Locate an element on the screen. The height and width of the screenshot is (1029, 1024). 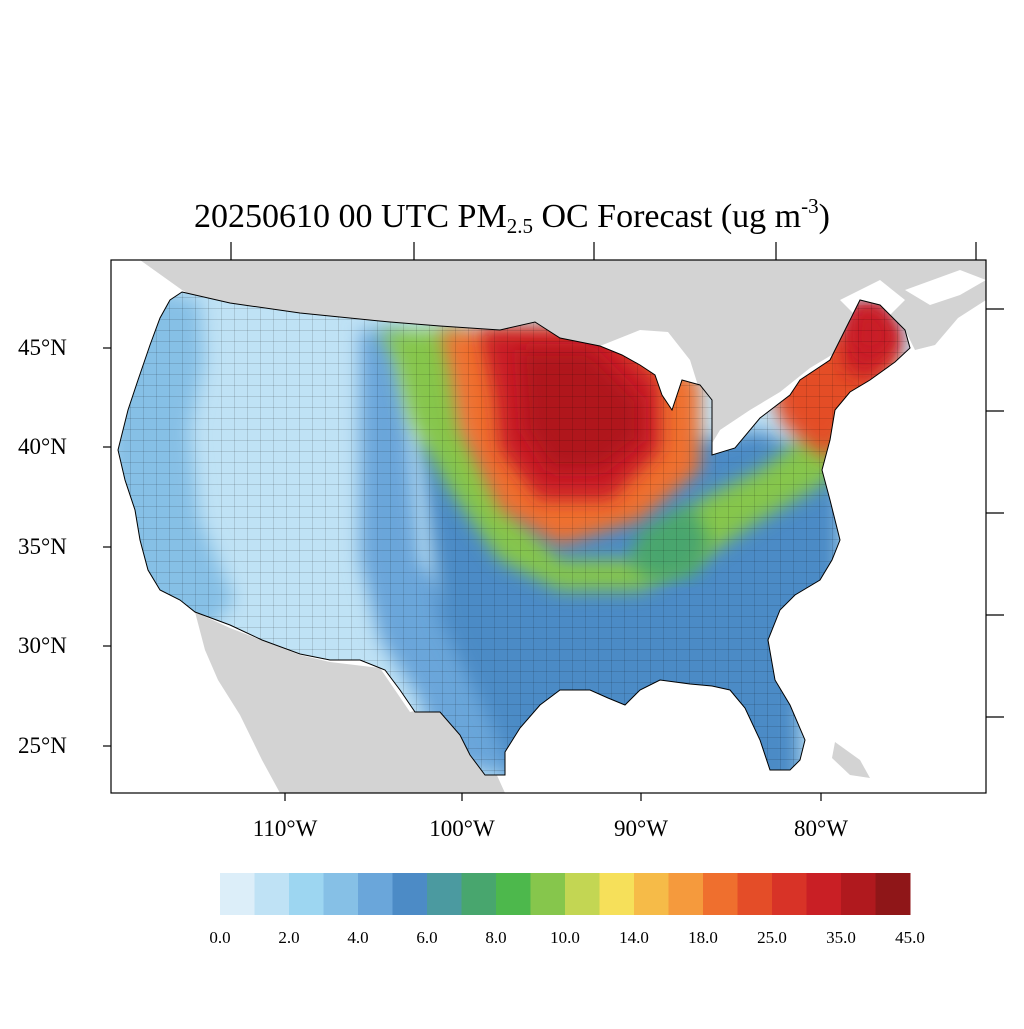
lat-label-45: 45°N is located at coordinates (42, 347).